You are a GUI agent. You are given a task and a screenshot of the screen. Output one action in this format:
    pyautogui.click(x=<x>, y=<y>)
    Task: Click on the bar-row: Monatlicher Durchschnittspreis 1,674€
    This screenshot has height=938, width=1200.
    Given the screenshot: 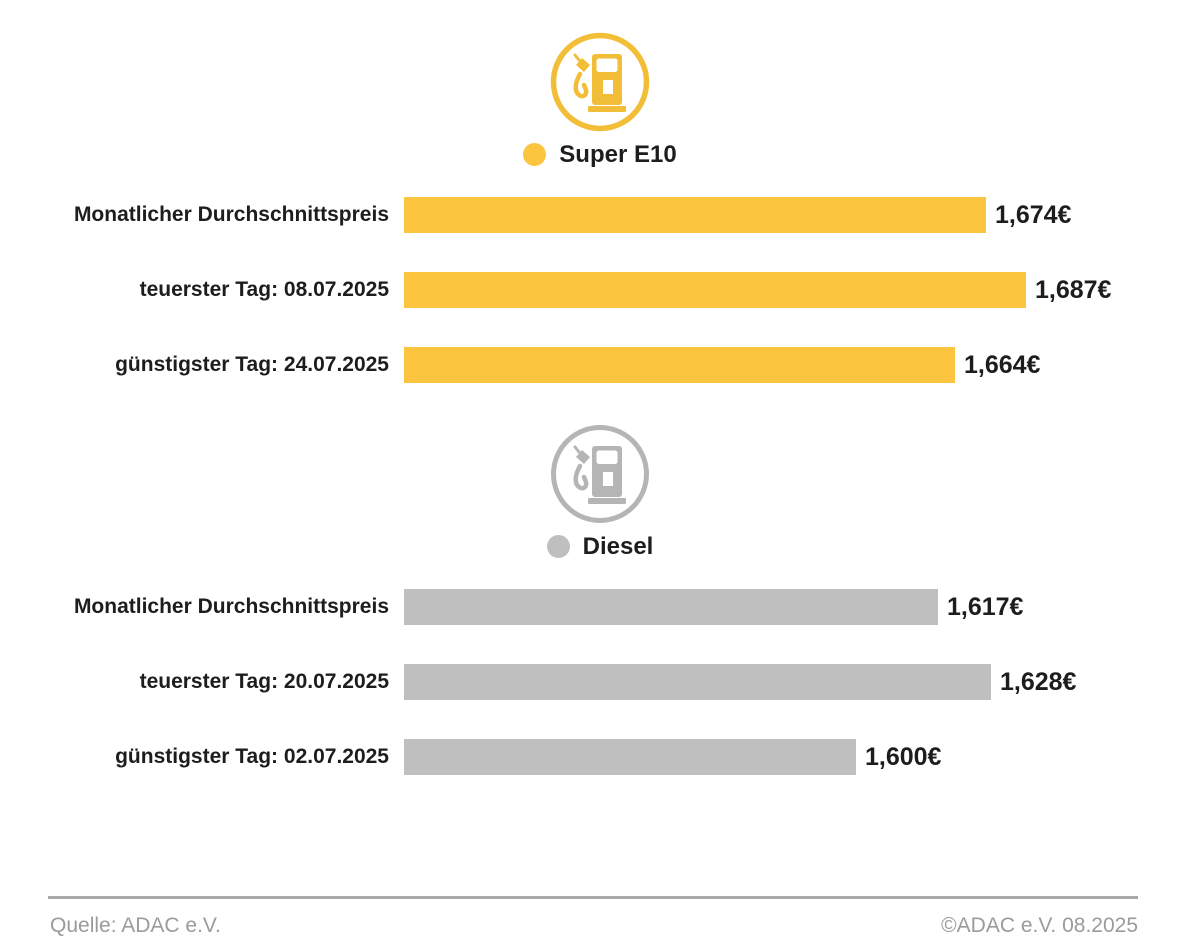 What is the action you would take?
    pyautogui.click(x=600, y=215)
    